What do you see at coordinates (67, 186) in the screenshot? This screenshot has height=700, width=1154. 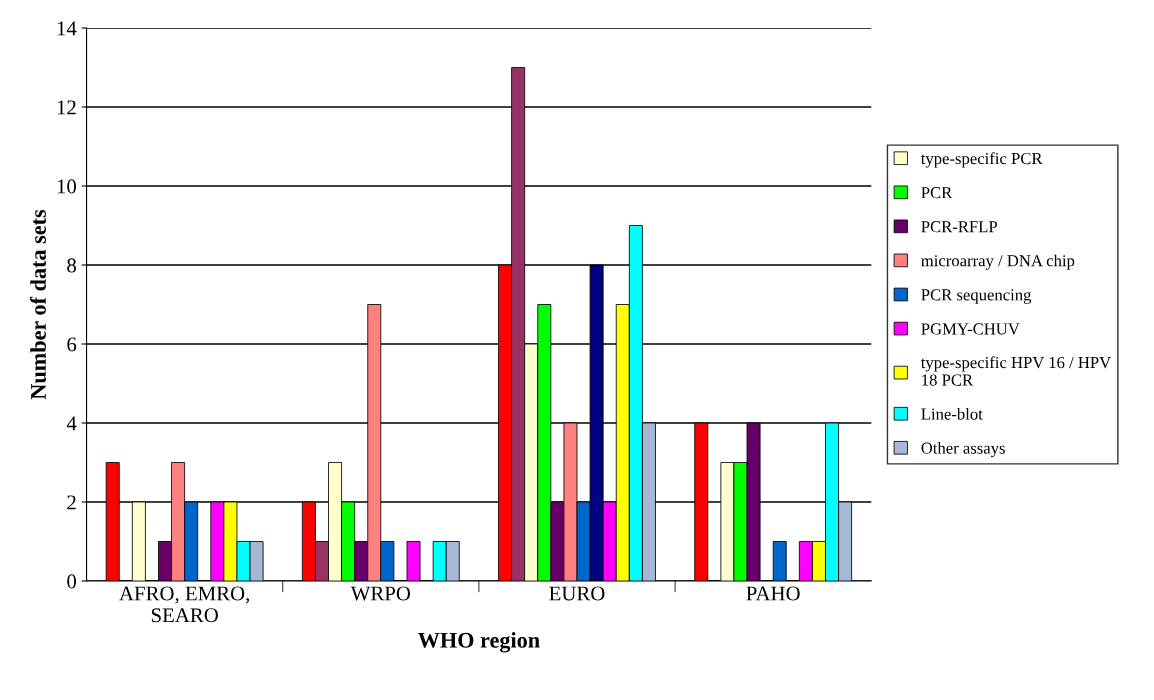 I see `y-tick-label: 10` at bounding box center [67, 186].